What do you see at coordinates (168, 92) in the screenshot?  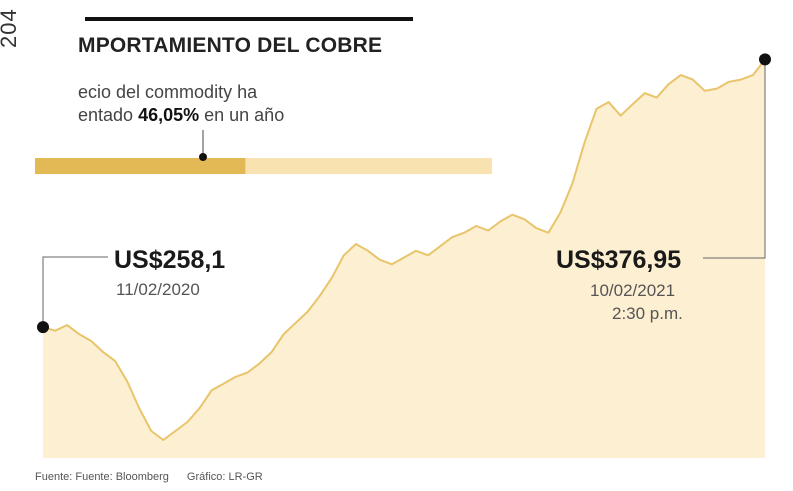 I see `subtitle-line-1: ecio del commodity ha` at bounding box center [168, 92].